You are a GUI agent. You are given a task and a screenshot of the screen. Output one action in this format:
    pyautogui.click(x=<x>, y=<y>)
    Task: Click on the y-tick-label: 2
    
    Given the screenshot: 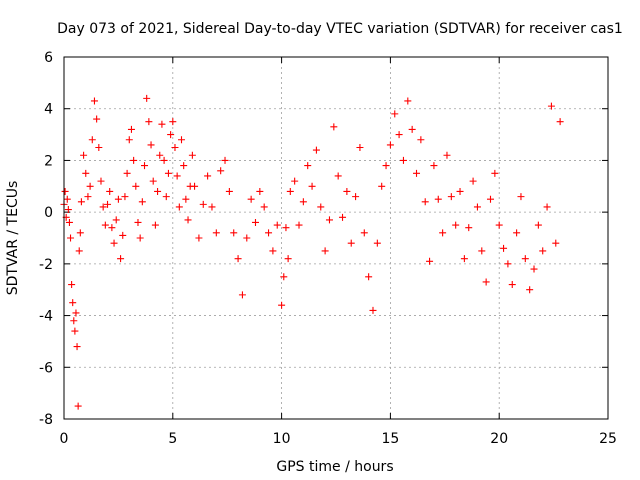 What is the action you would take?
    pyautogui.click(x=48, y=161)
    